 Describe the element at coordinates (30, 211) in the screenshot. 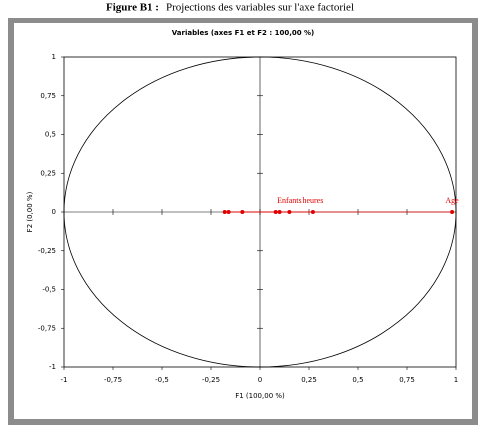

I see `y-axis-title: F2 (0,00 %)` at that location.